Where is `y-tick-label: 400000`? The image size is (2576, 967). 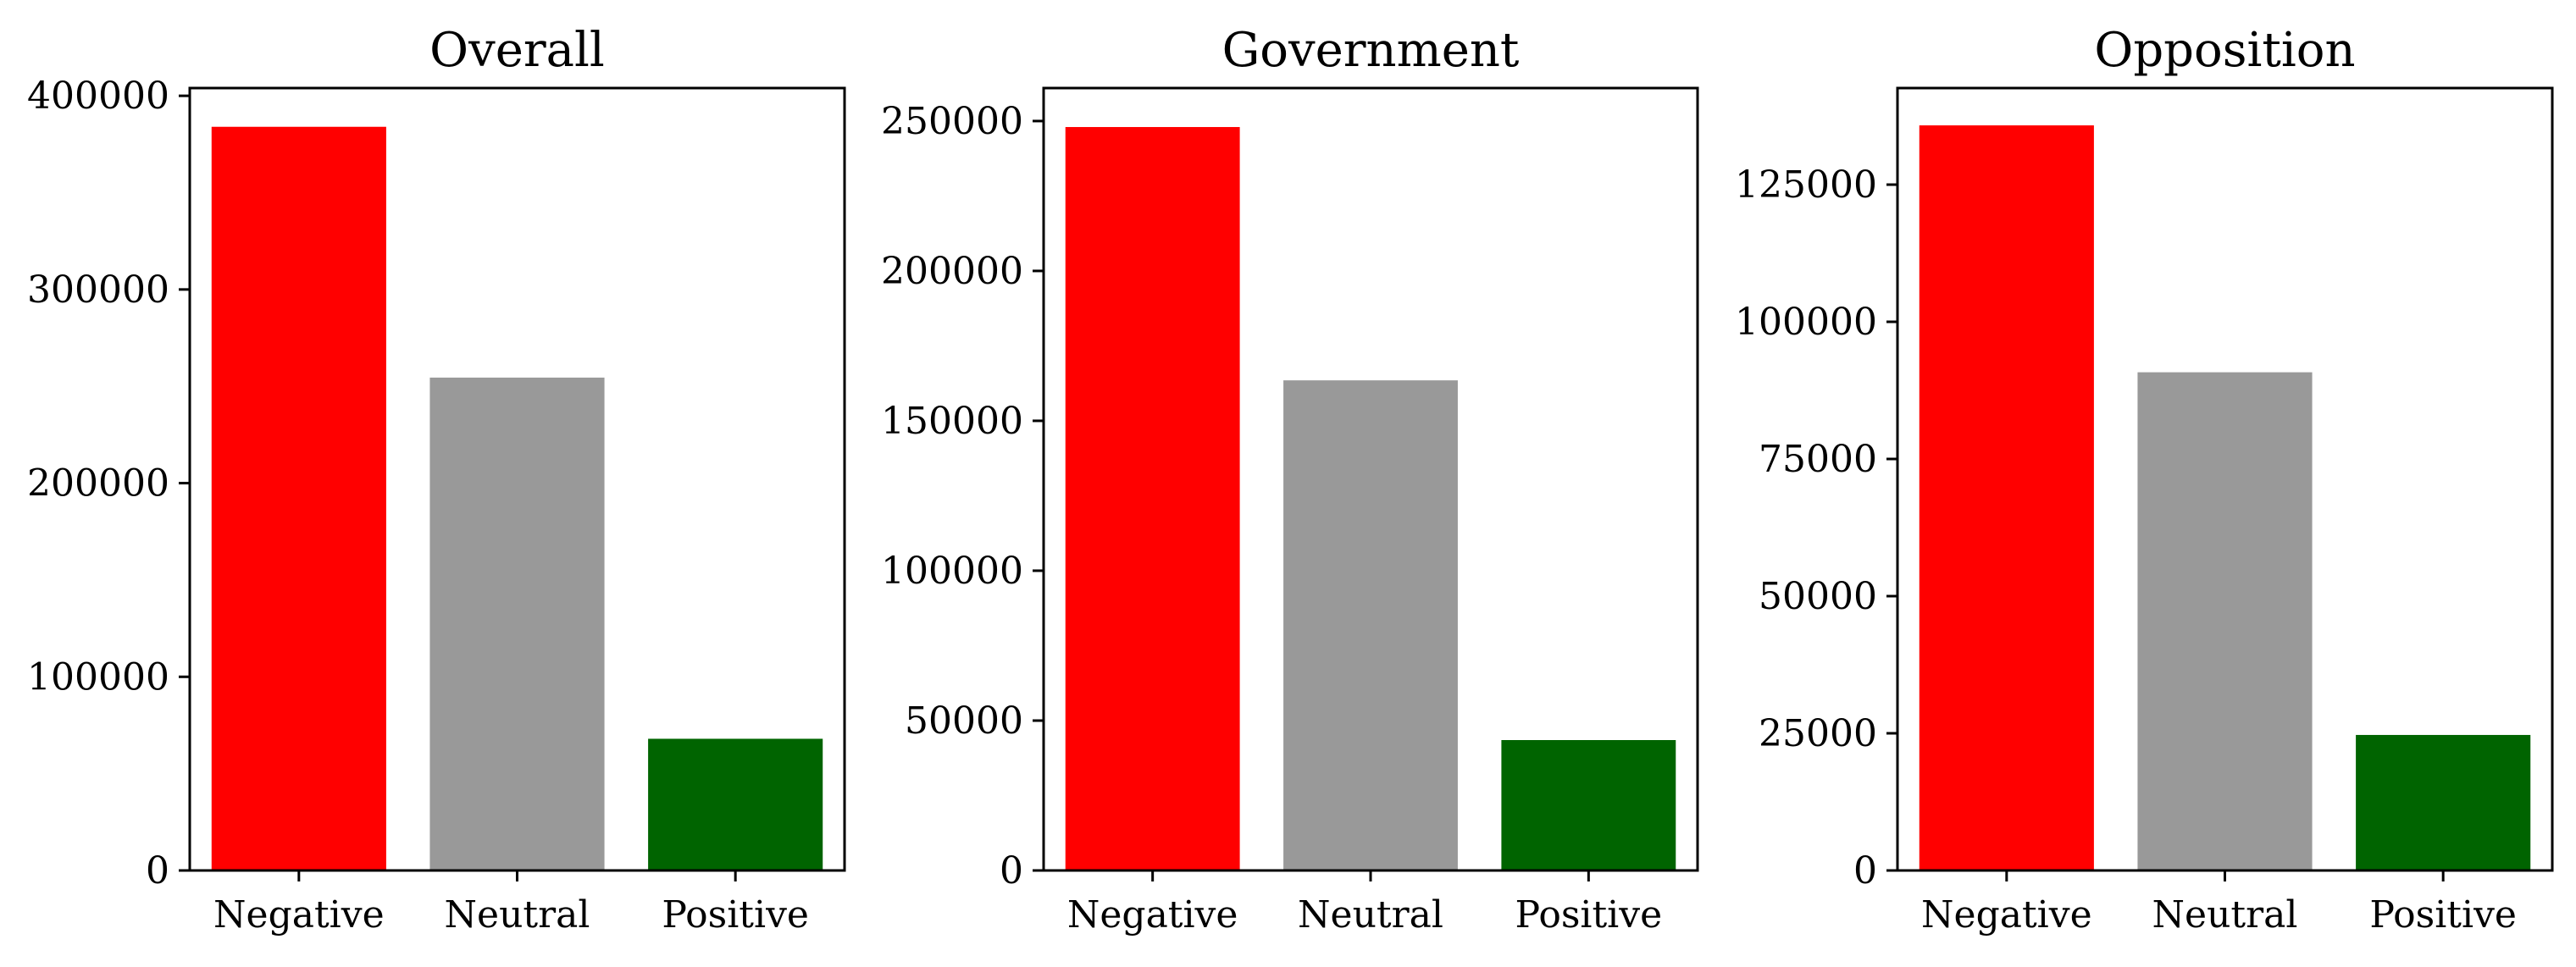
y-tick-label: 400000 is located at coordinates (98, 96).